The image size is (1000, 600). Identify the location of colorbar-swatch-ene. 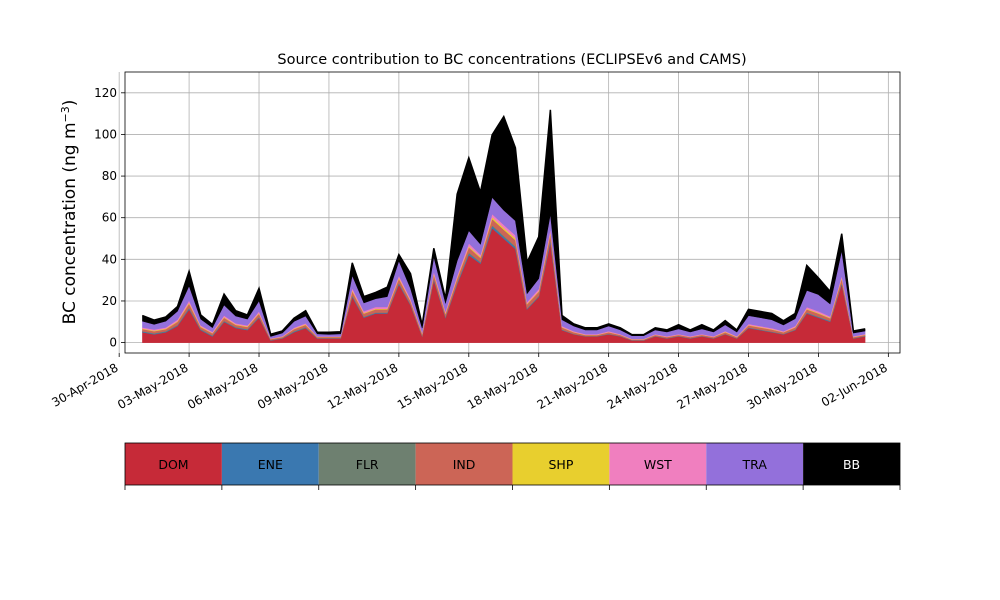
(270, 464).